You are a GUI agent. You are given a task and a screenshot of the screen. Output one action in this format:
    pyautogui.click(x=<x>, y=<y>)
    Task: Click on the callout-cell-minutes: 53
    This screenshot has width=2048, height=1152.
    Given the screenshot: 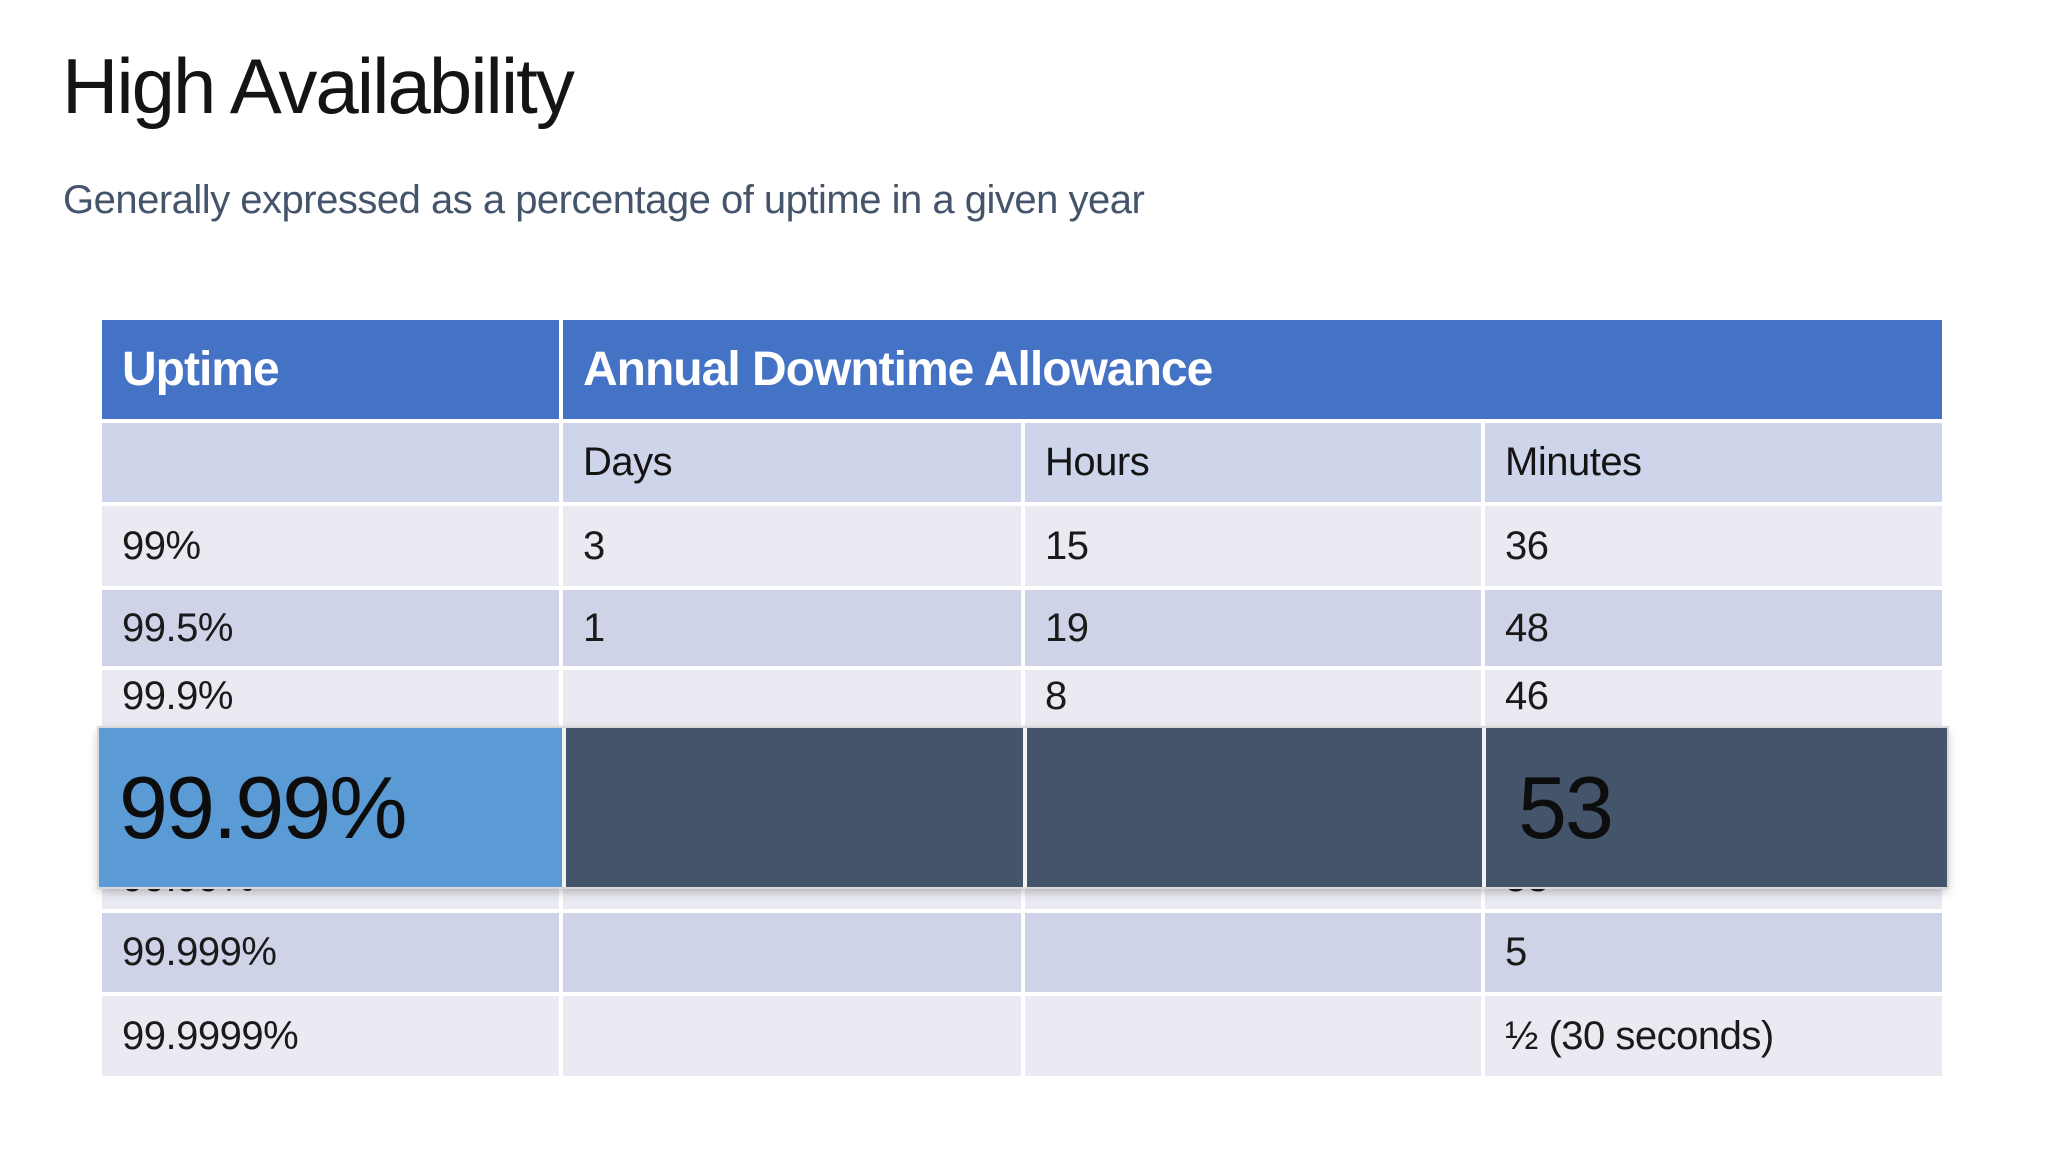 What is the action you would take?
    pyautogui.click(x=1716, y=807)
    